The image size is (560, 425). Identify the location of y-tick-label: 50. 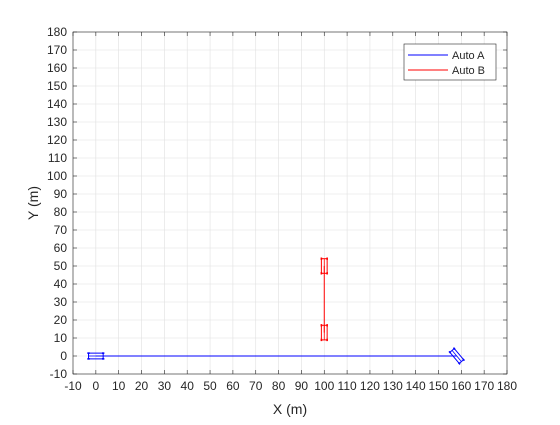
(61, 266).